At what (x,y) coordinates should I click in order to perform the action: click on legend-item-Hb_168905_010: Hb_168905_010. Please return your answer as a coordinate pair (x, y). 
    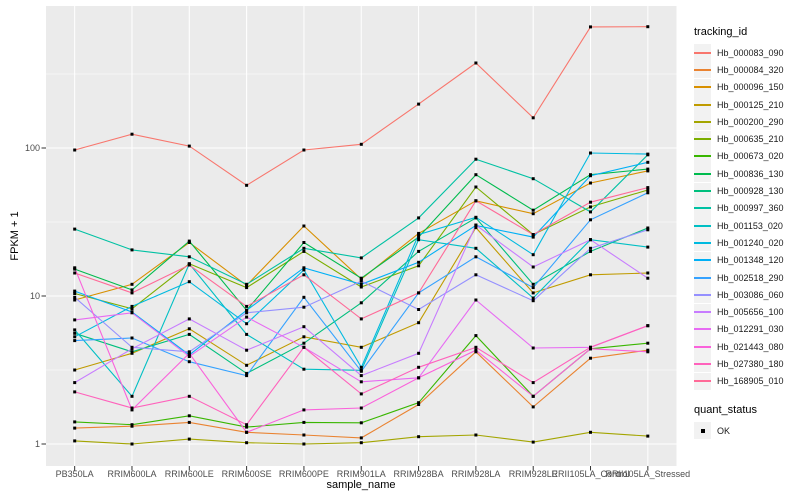
    Looking at the image, I should click on (746, 381).